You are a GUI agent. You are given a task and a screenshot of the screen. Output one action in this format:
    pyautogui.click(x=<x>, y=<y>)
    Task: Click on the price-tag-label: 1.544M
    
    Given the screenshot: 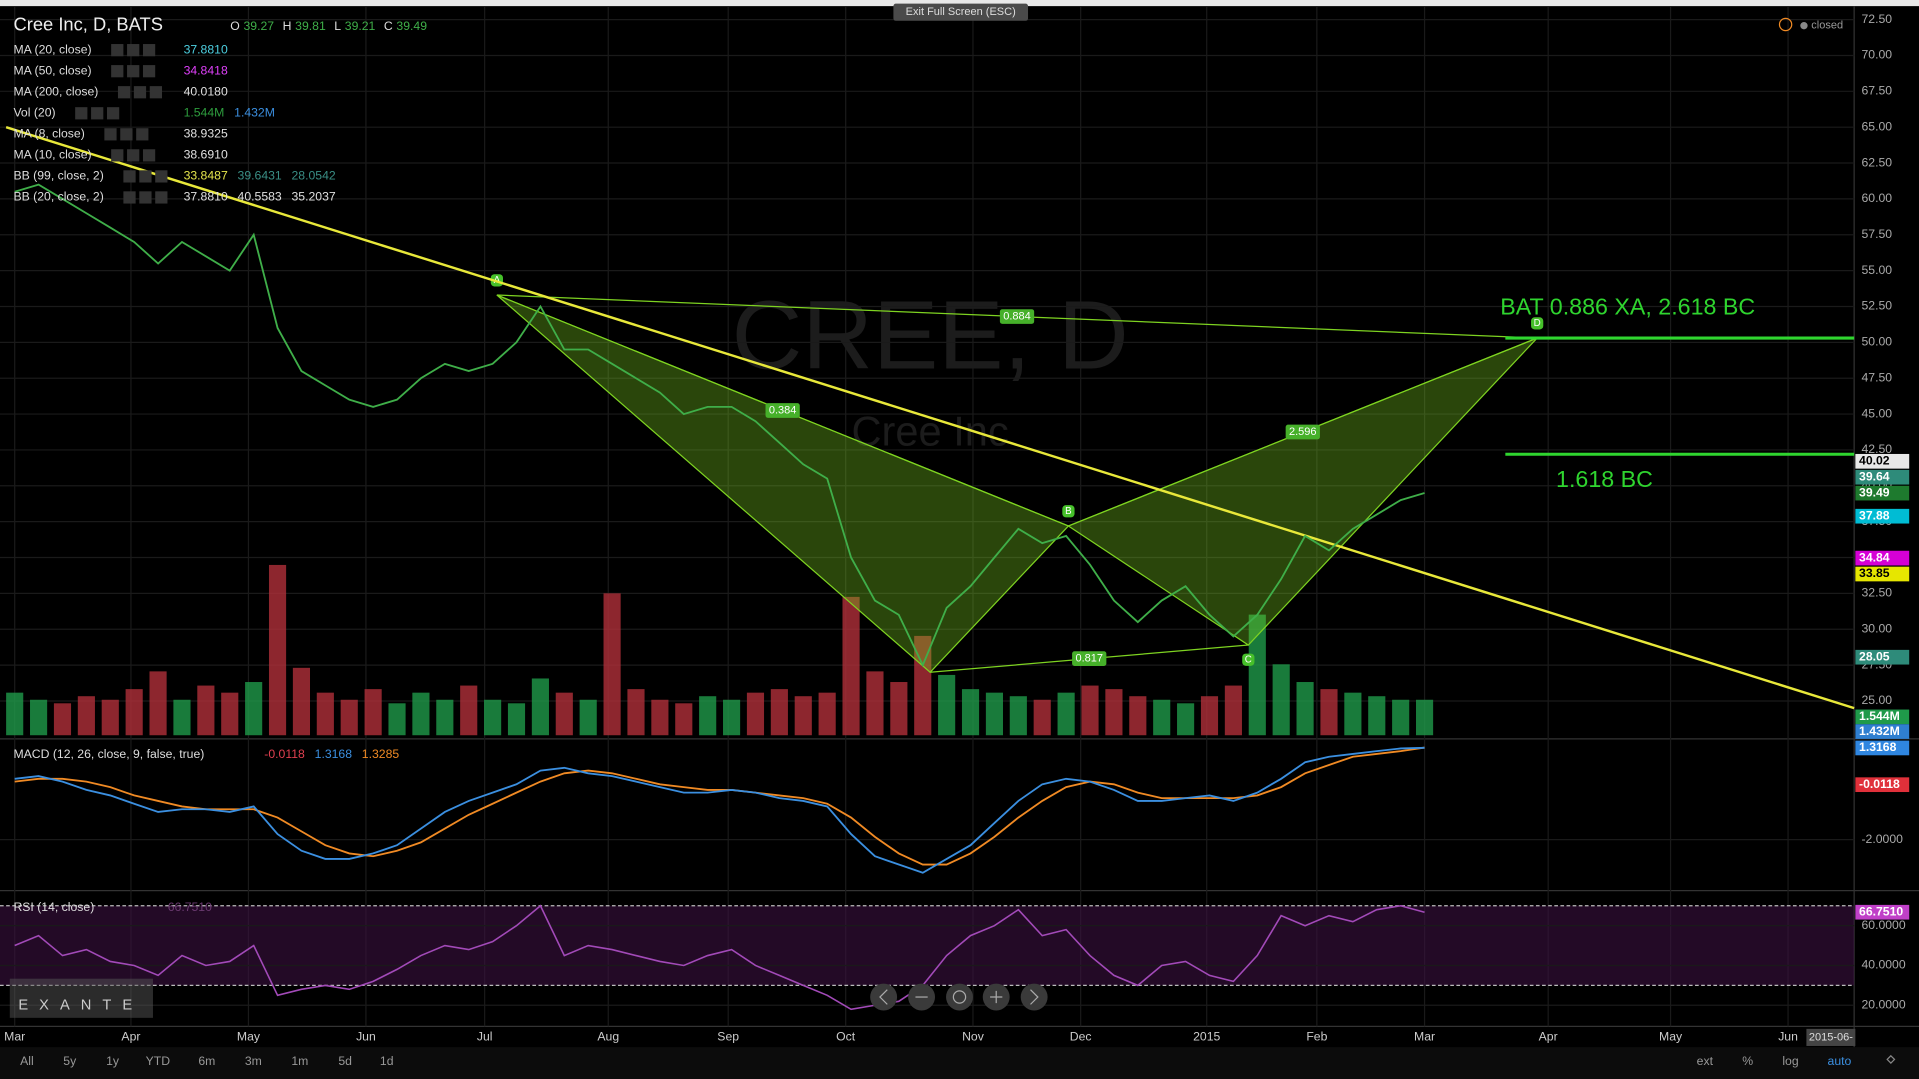 What is the action you would take?
    pyautogui.click(x=1879, y=716)
    